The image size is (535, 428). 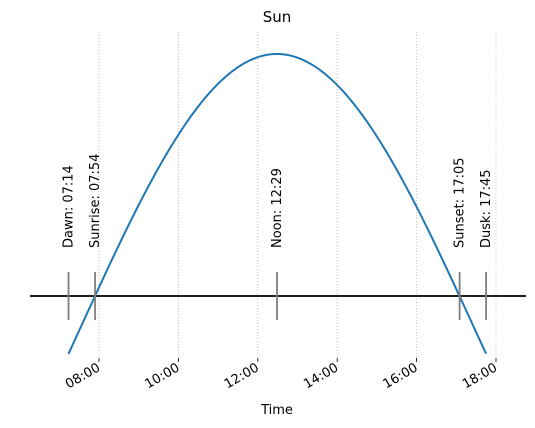 I want to click on event-label: Dawn: 07:14, so click(x=69, y=206).